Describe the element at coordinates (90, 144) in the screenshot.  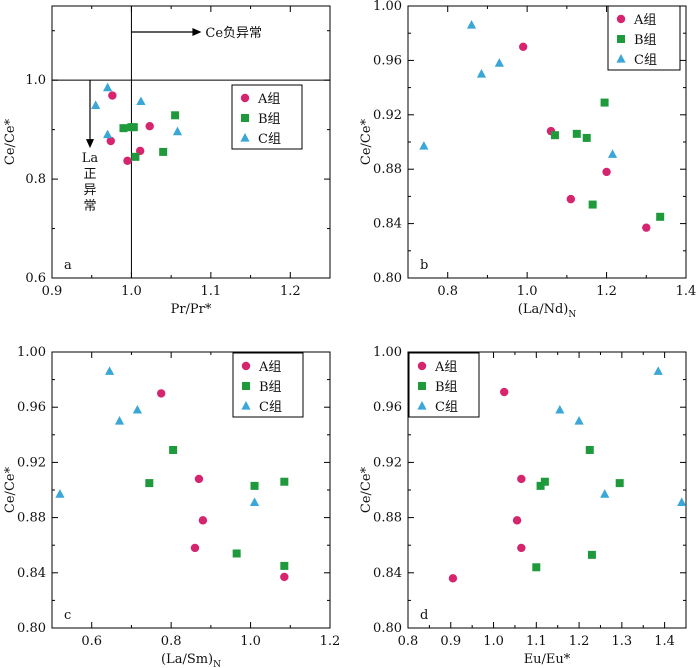
I see `la-anomaly-arrowhead` at that location.